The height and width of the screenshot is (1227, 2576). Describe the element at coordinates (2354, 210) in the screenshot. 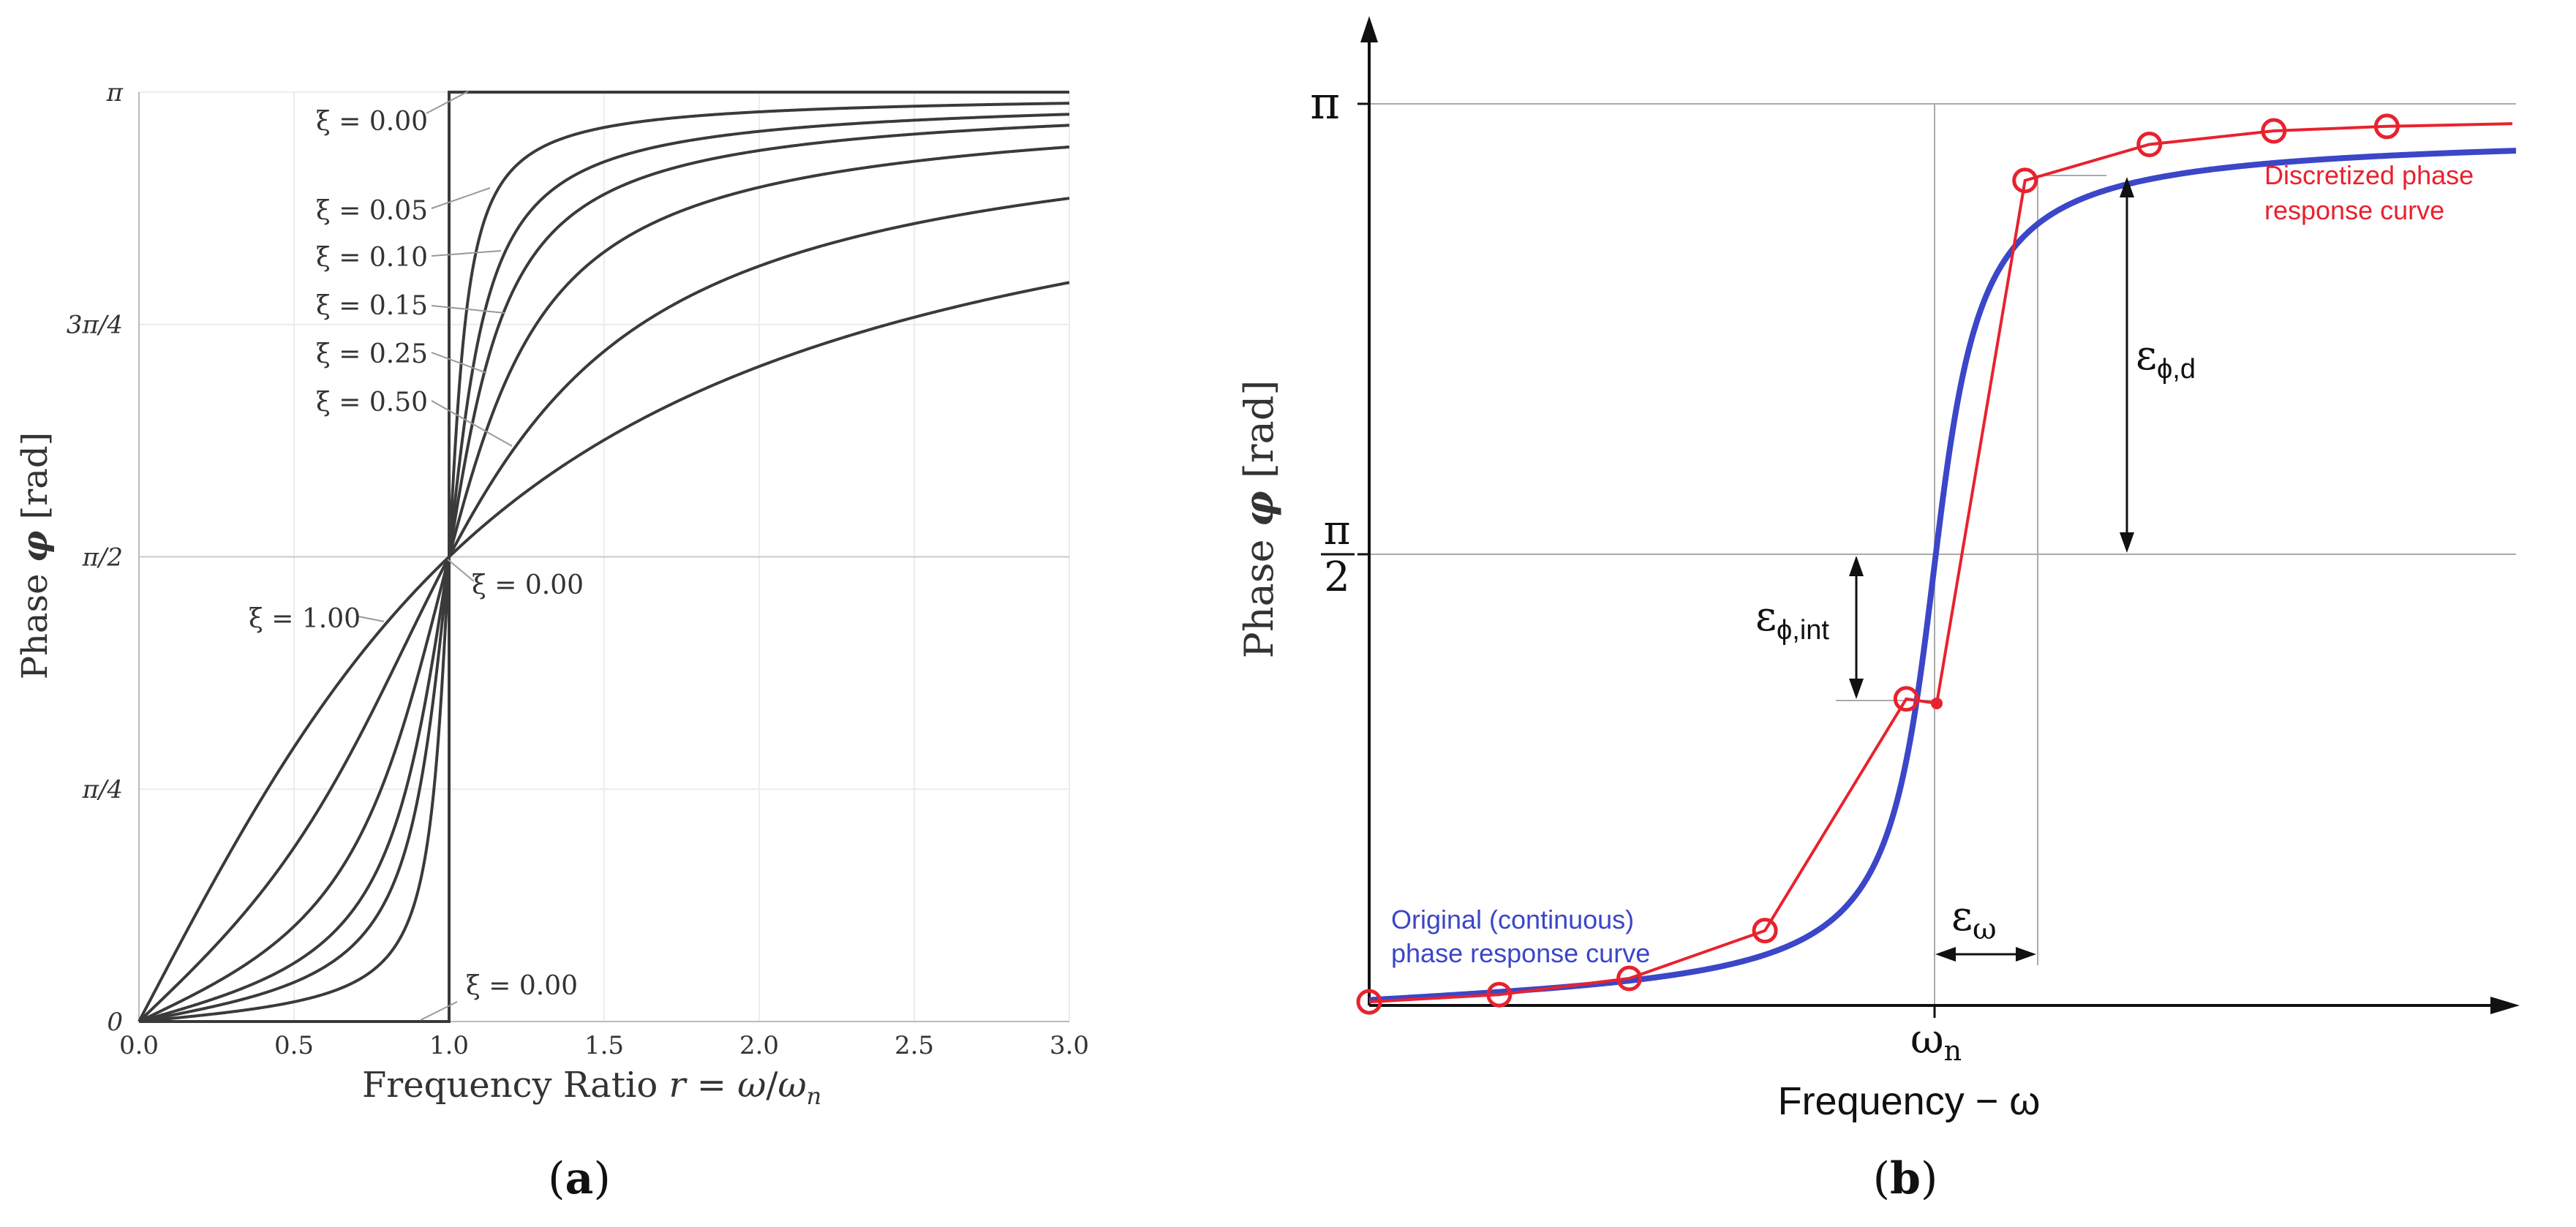

I see `legend-discrete-line2: response curve` at that location.